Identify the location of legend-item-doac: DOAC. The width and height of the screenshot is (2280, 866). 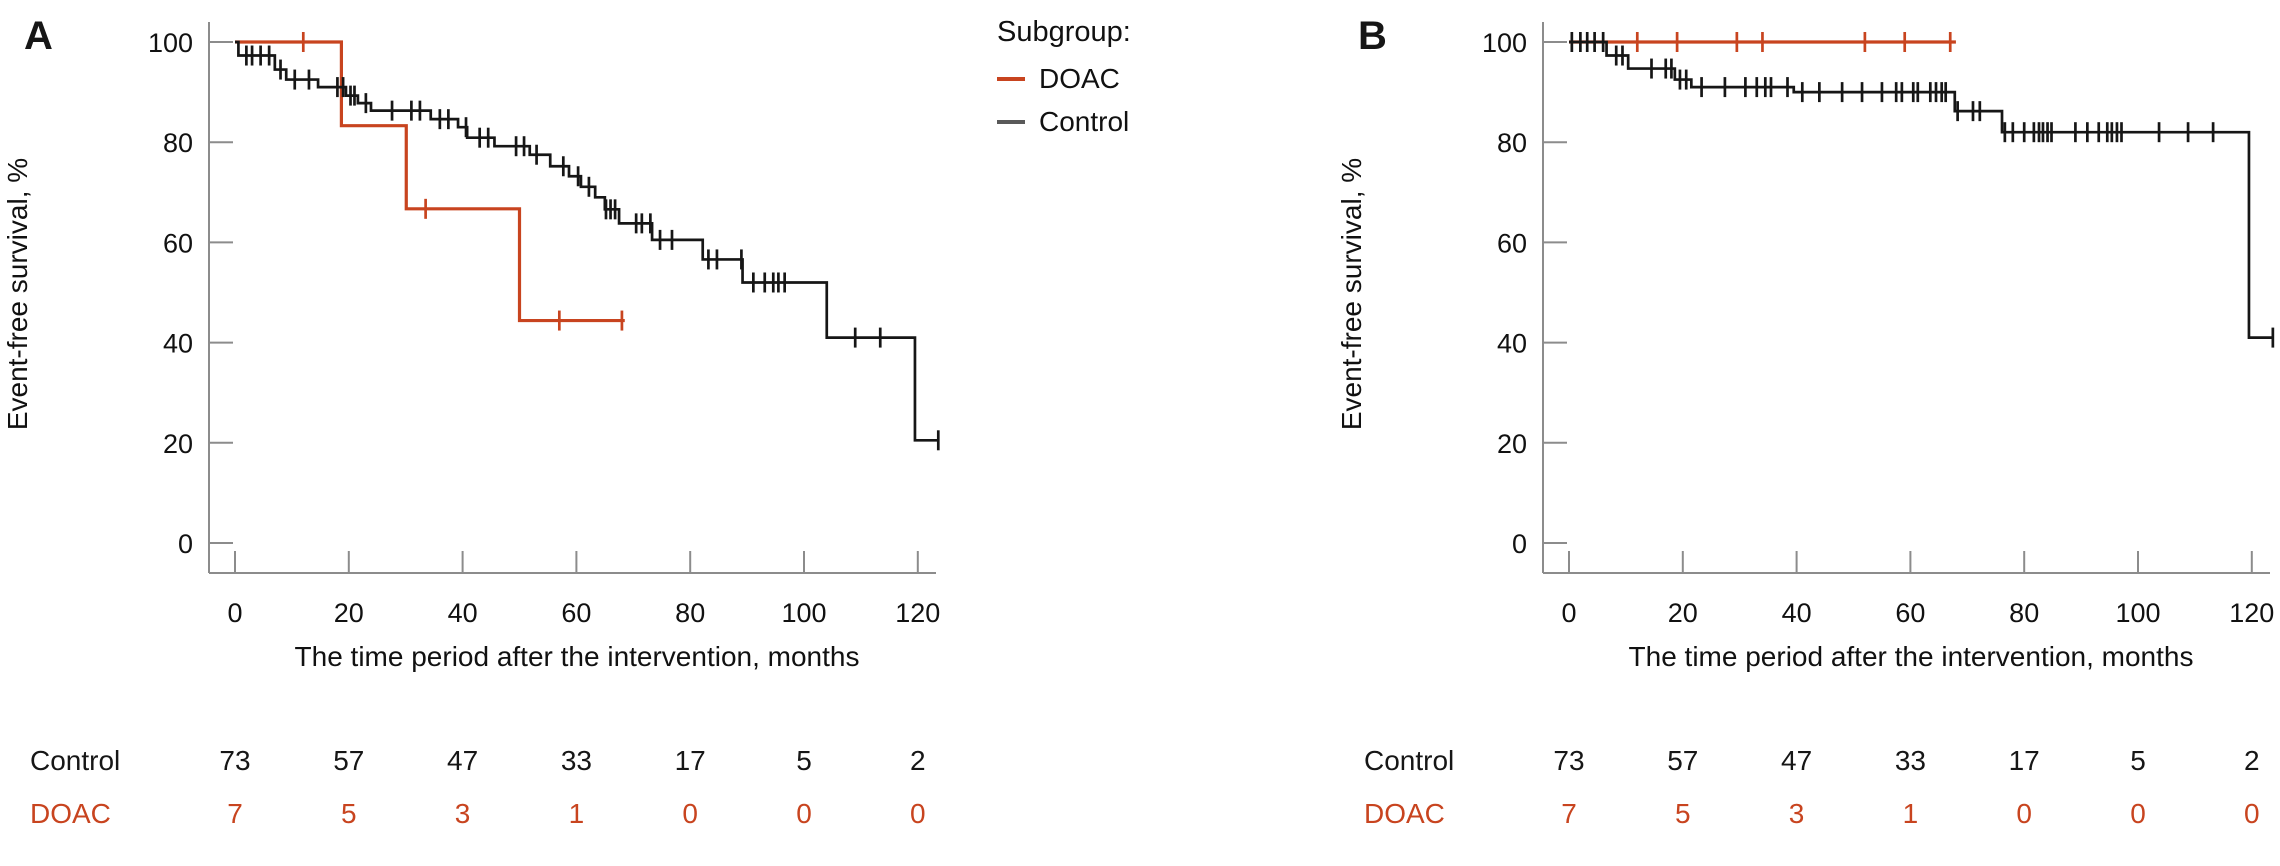
(1097, 79).